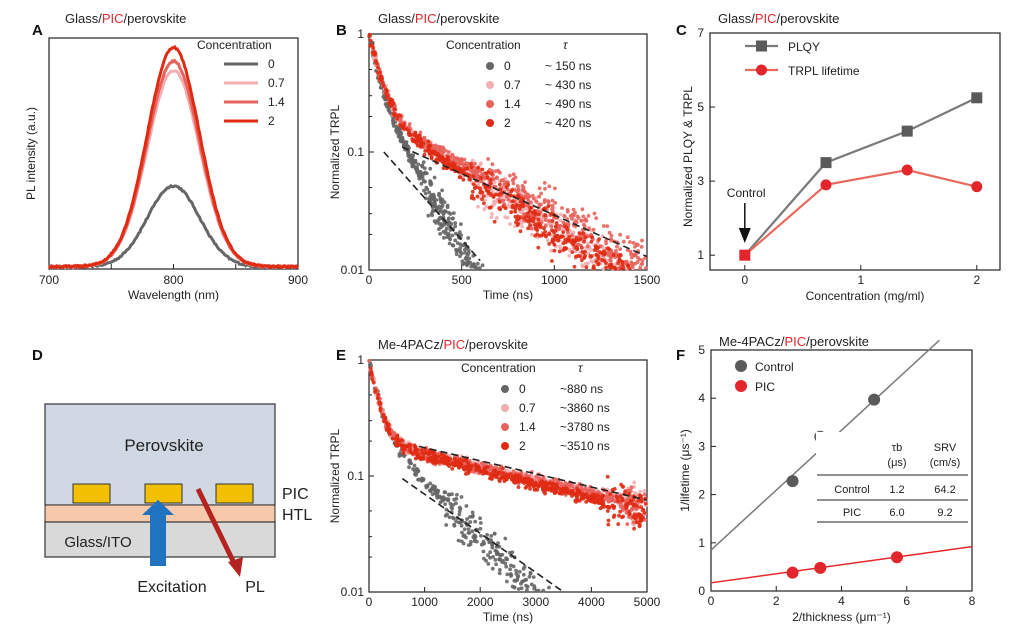 The image size is (1030, 637). I want to click on panel-c-ylabel: Normalized PLQY & TRPL, so click(688, 156).